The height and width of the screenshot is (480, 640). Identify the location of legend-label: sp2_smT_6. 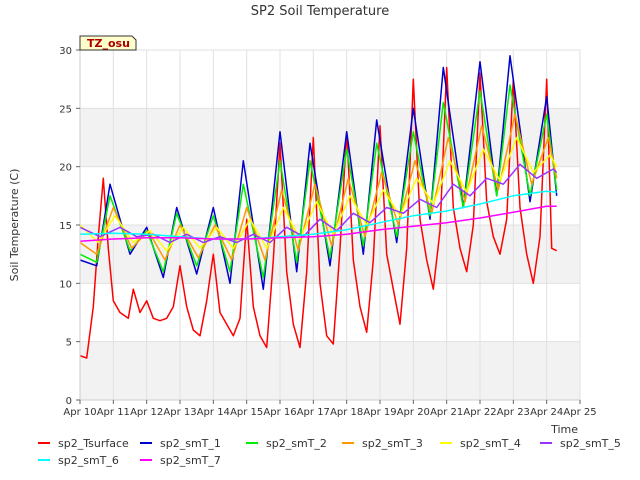
(88, 460).